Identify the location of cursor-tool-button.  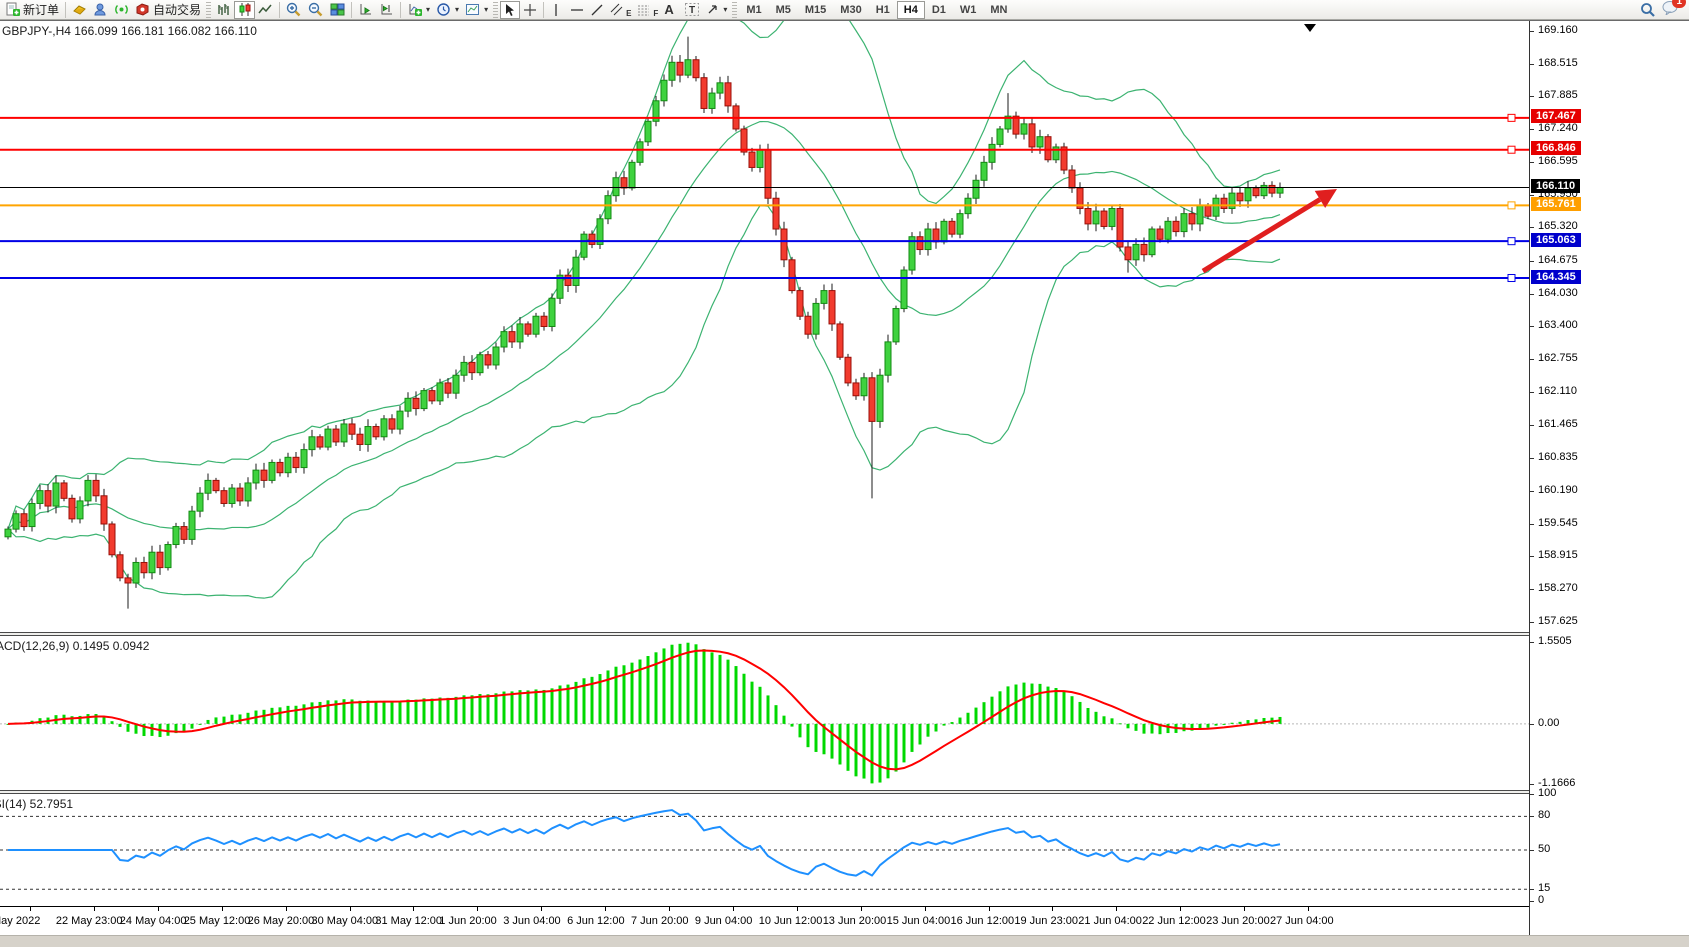
(510, 9).